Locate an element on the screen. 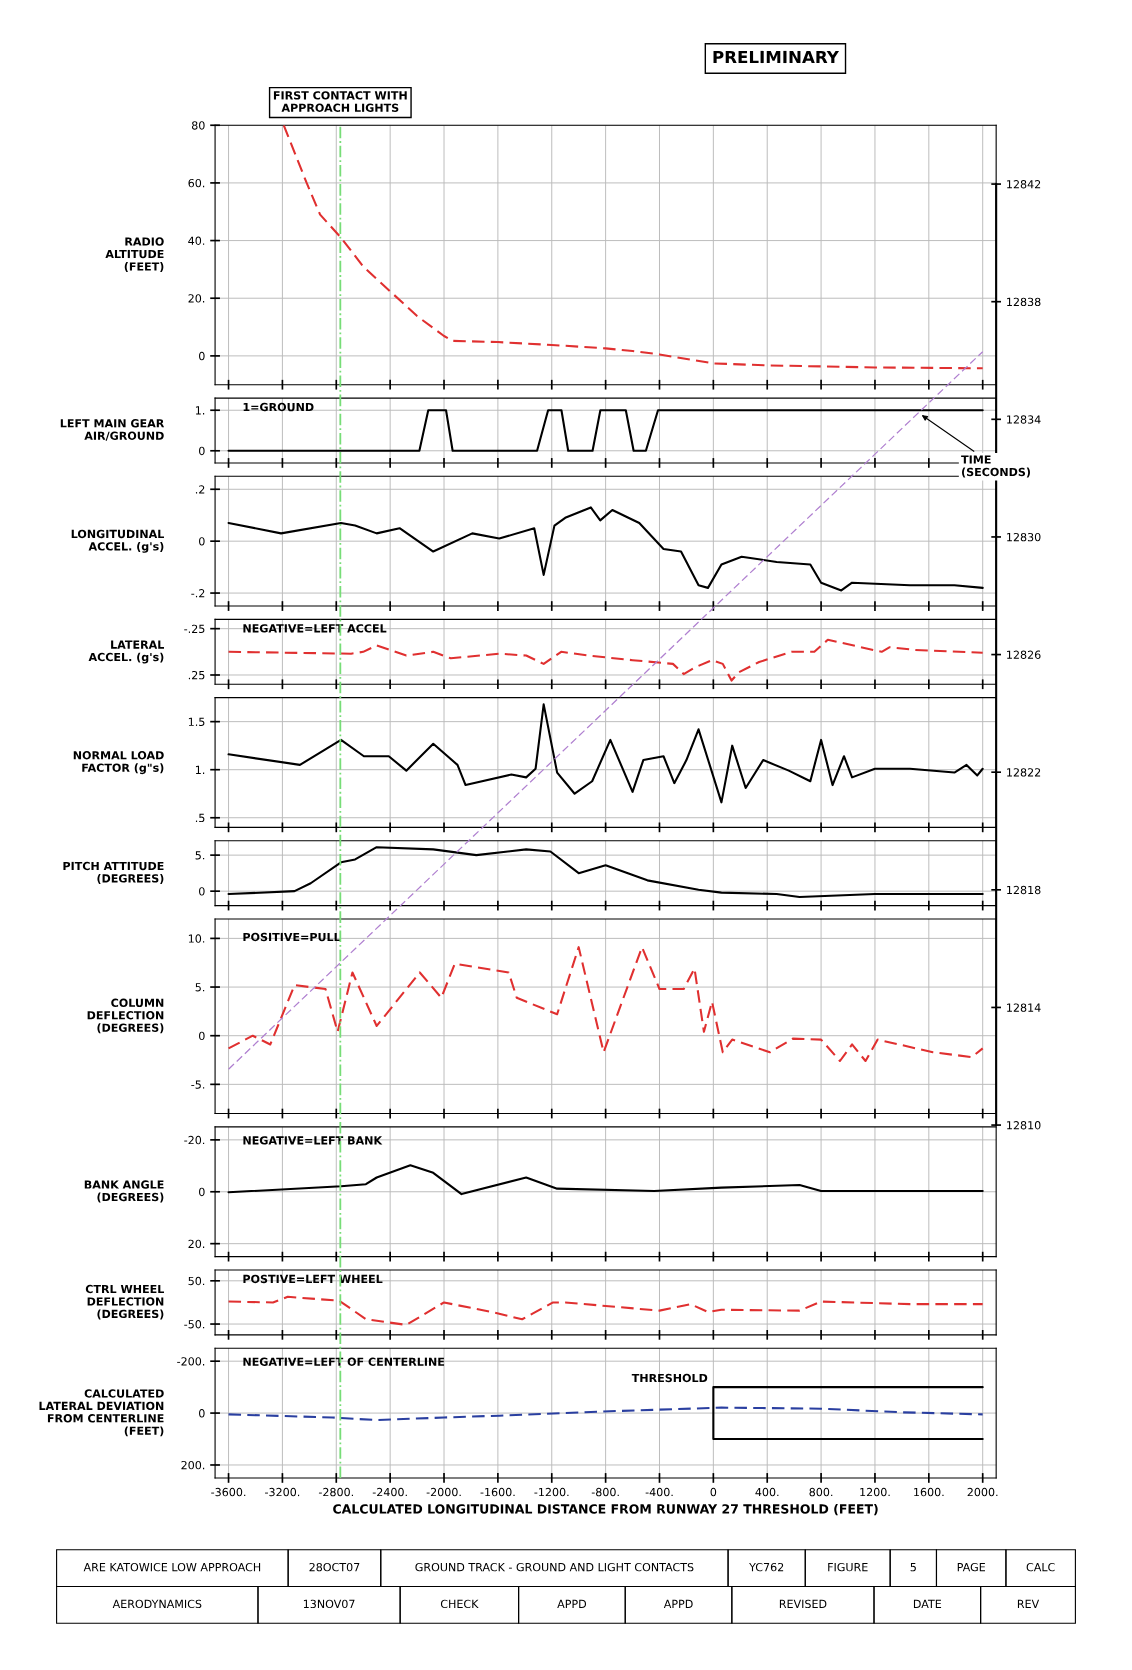 The width and height of the screenshot is (1132, 1670). x-tick-label: -2000. is located at coordinates (443, 1492).